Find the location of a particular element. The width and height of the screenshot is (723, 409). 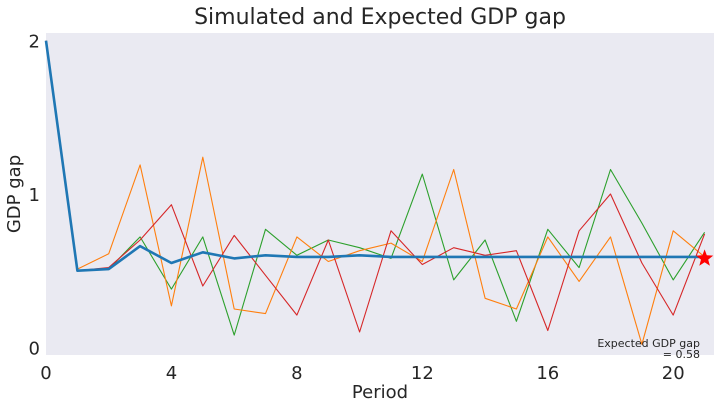

y-tick-label: 1 is located at coordinates (34, 195).